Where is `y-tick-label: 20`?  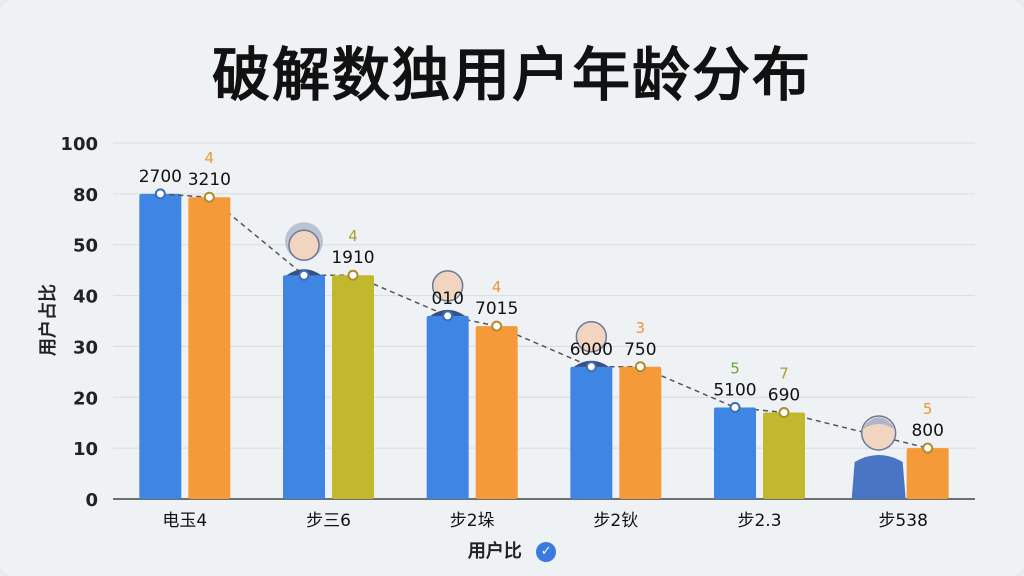
y-tick-label: 20 is located at coordinates (85, 398).